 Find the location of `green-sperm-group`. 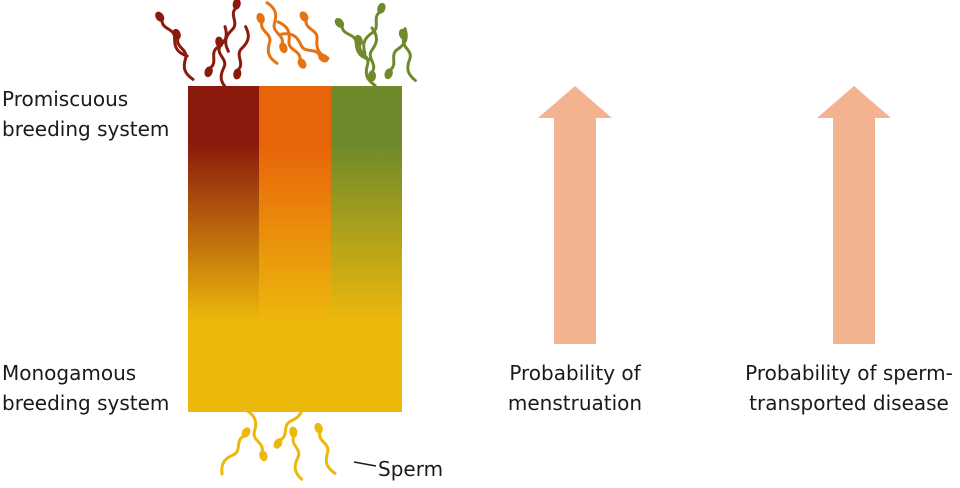

green-sperm-group is located at coordinates (375, 44).